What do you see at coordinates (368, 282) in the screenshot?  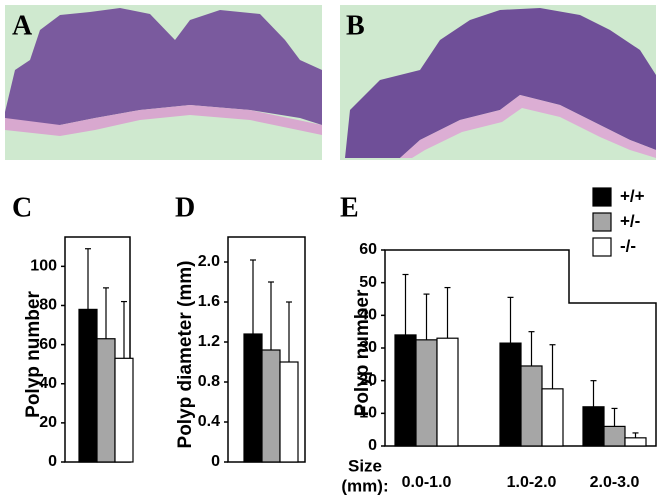 I see `y-tick-label: 50` at bounding box center [368, 282].